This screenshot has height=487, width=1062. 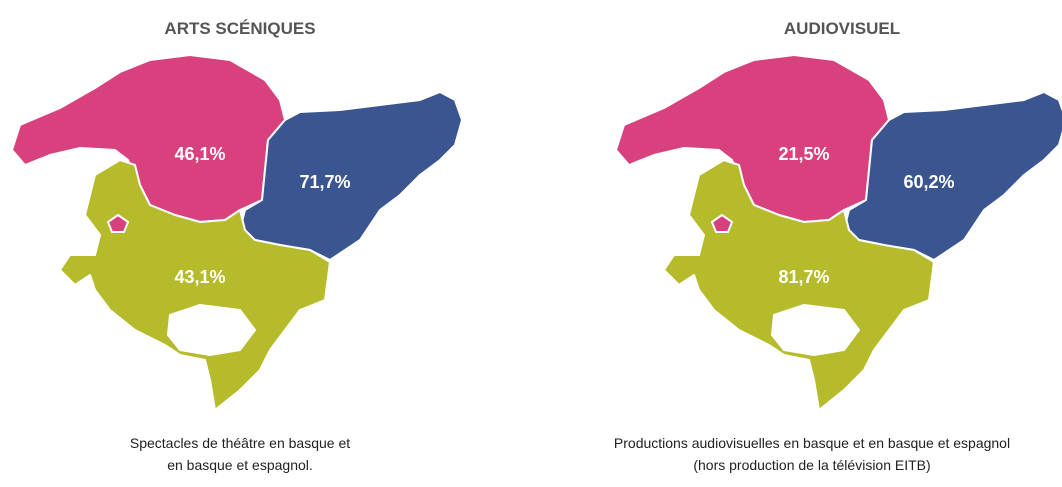 I want to click on caption-line: en basque et espagnol., so click(x=240, y=465).